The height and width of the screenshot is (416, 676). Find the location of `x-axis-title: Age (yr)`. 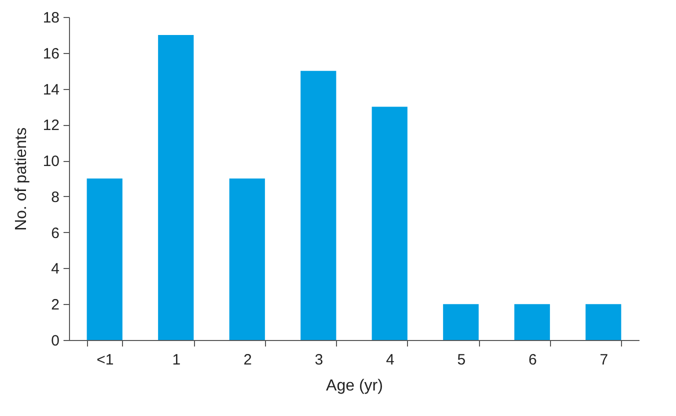

x-axis-title: Age (yr) is located at coordinates (354, 386).